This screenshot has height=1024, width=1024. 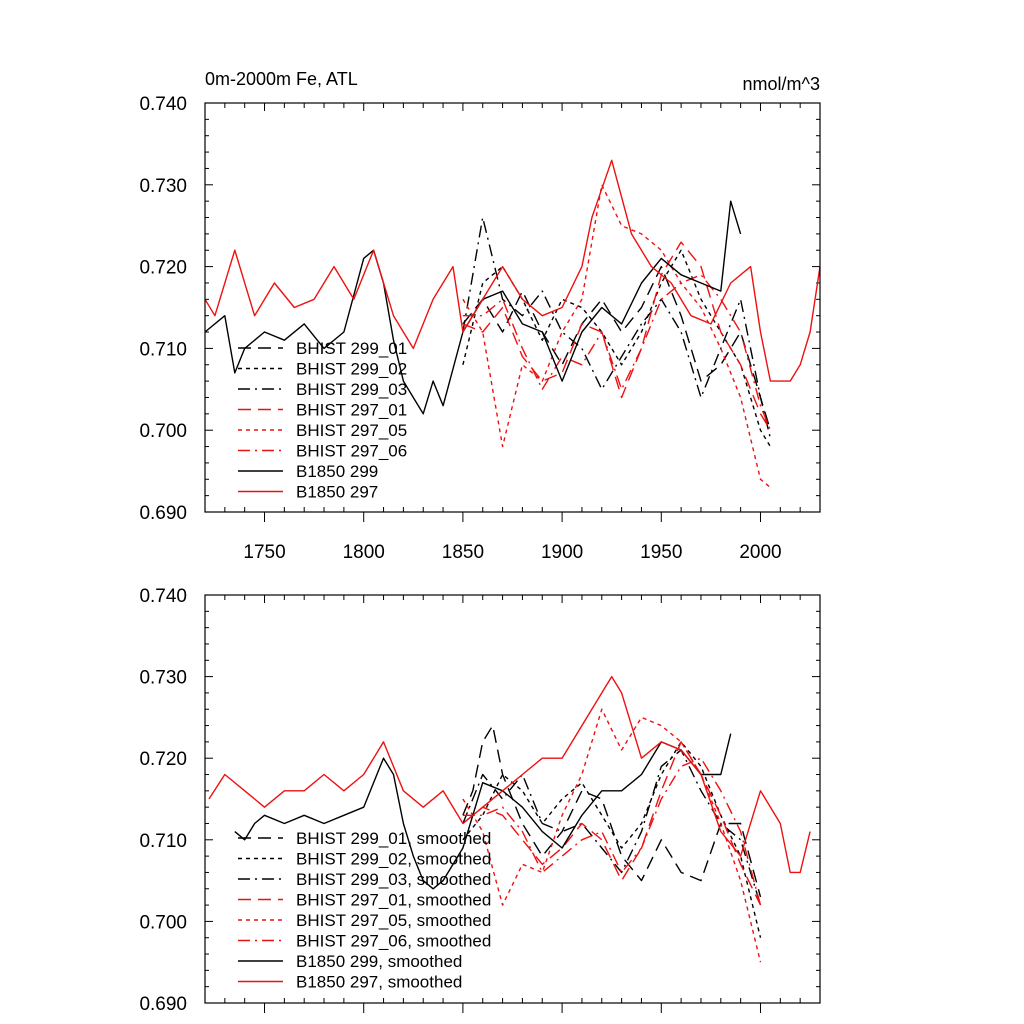 I want to click on legend-label: B1850 299, smoothed, so click(x=379, y=961).